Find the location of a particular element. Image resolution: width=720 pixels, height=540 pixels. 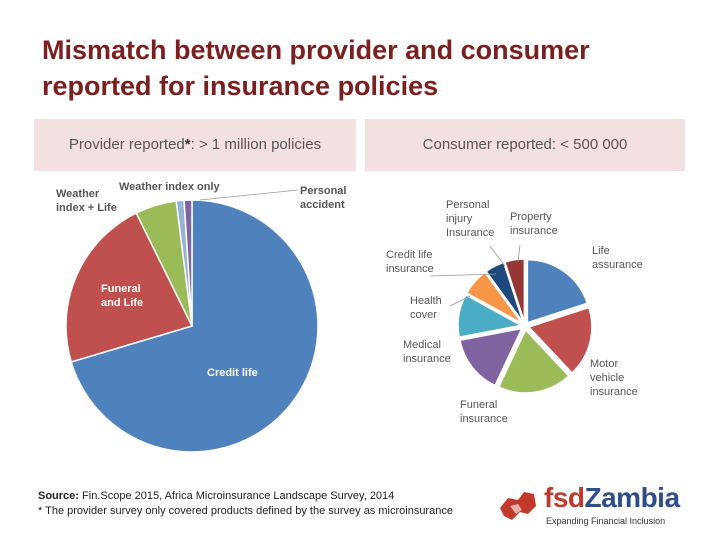

consumer-header-prefix: Consumer reported is located at coordinates (487, 144).